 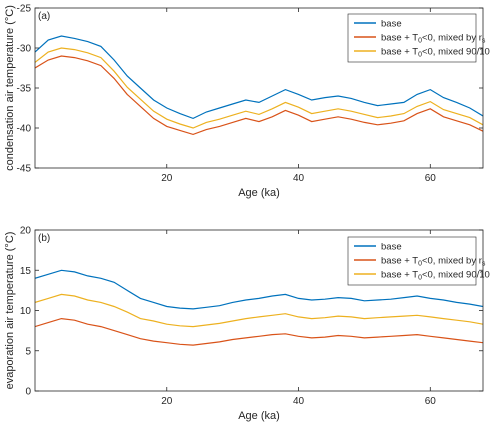 I want to click on panel-label: (a), so click(x=44, y=16).